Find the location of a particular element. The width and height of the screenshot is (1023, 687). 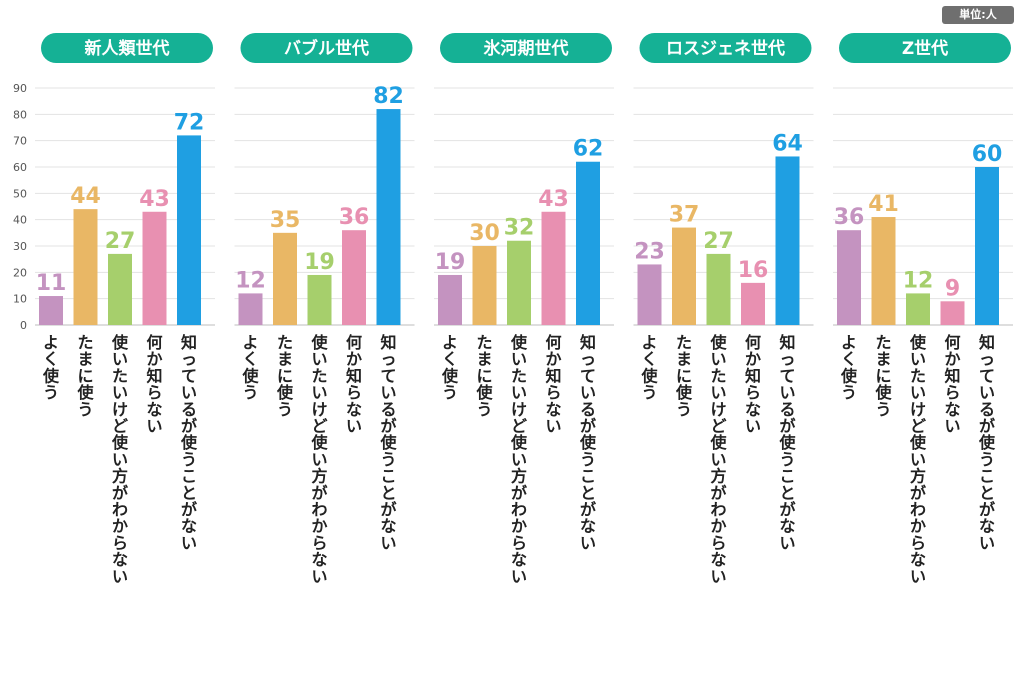

bar-value-label: 44 is located at coordinates (85, 196).